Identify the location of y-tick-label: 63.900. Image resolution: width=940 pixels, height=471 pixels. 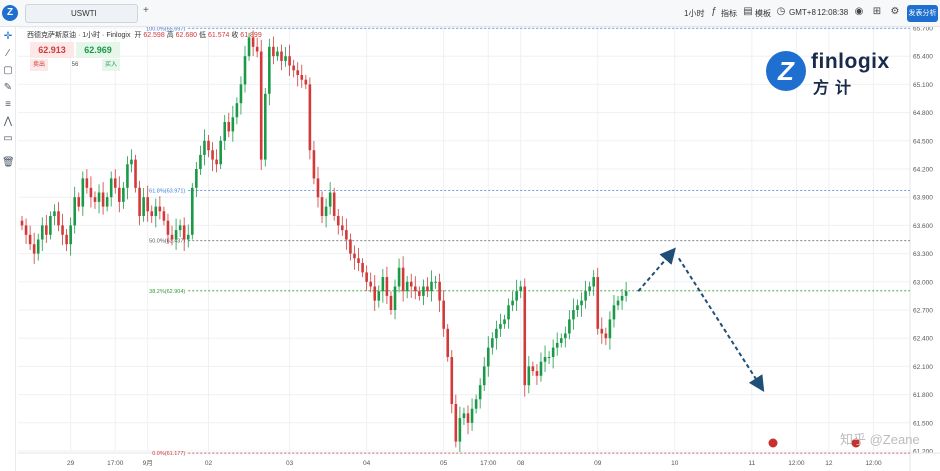
(923, 198).